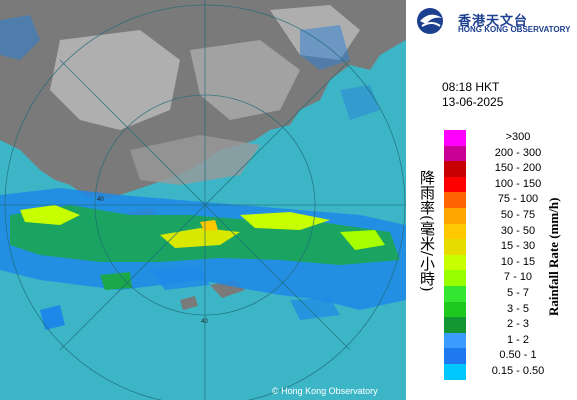  I want to click on legend-label: >300, so click(518, 137).